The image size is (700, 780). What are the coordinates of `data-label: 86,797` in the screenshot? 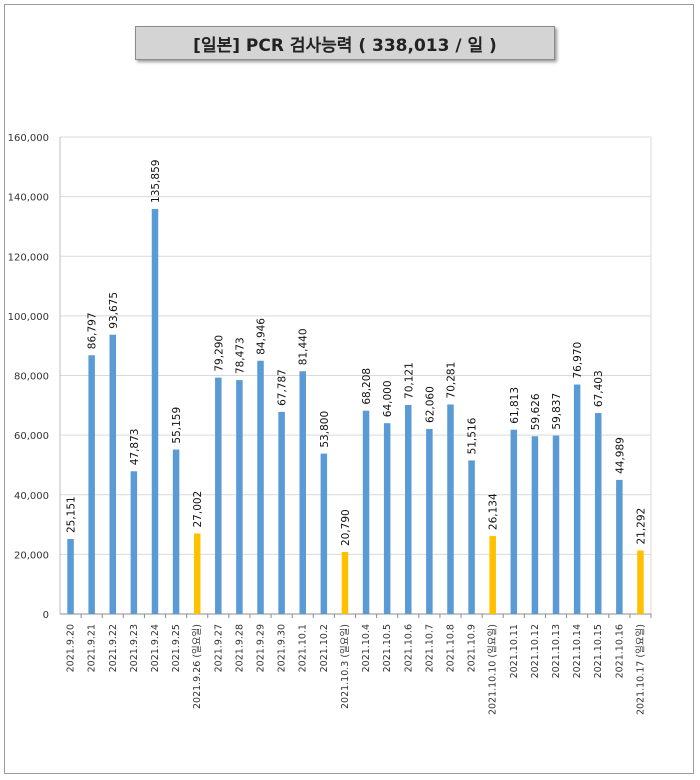 It's located at (93, 330).